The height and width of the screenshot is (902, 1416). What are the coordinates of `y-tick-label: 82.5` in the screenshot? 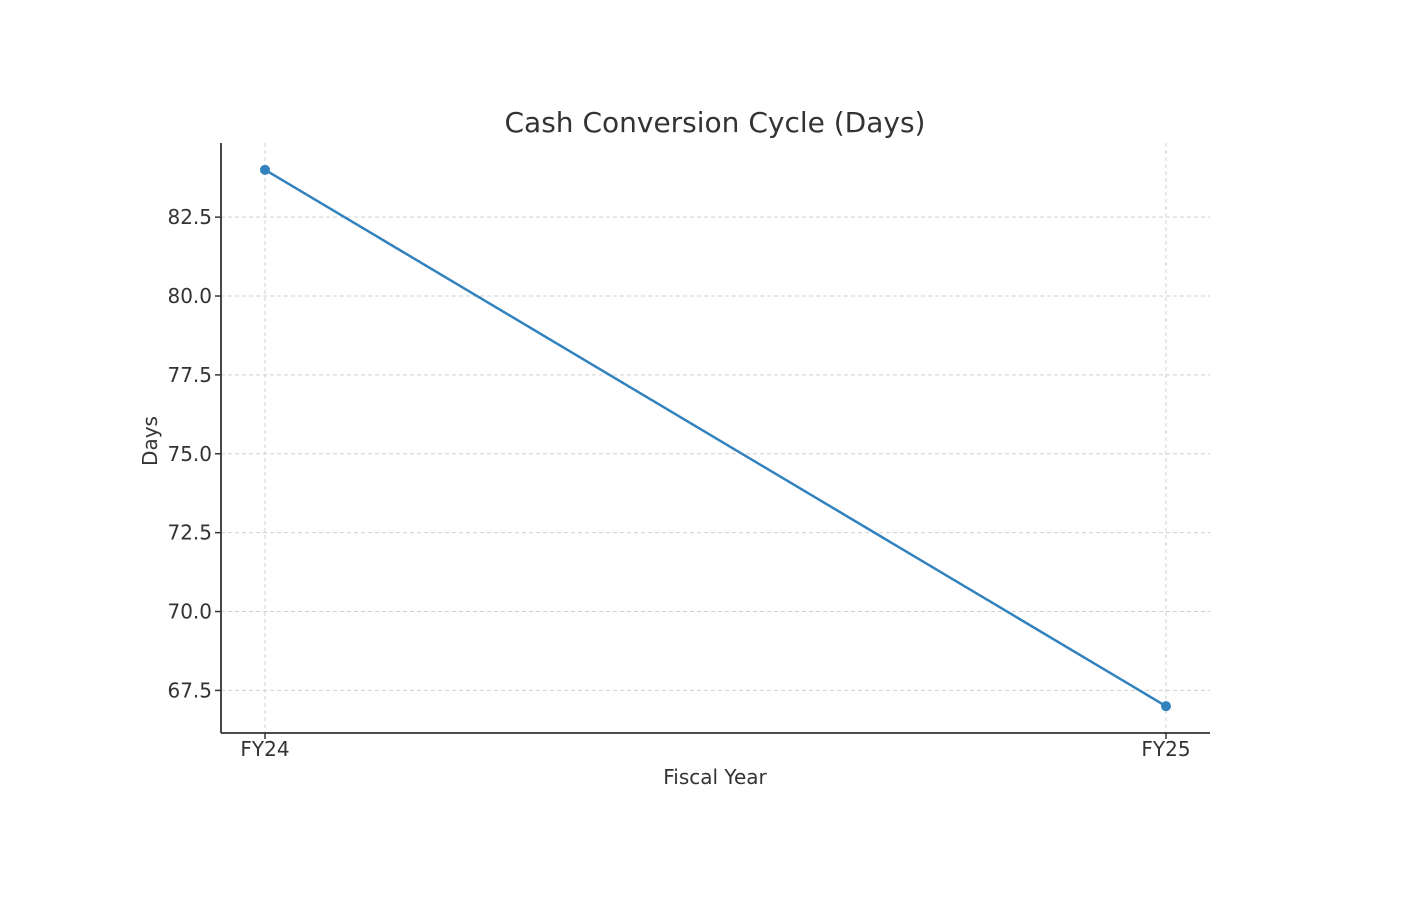 It's located at (189, 217).